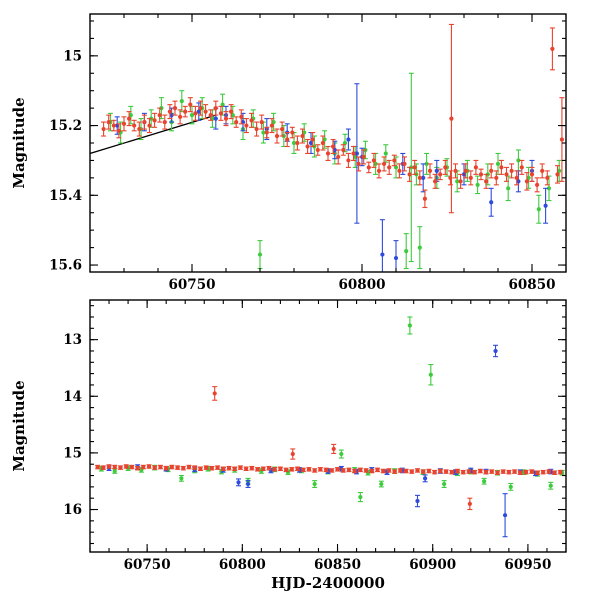  I want to click on y-tick-label: 13, so click(72, 340).